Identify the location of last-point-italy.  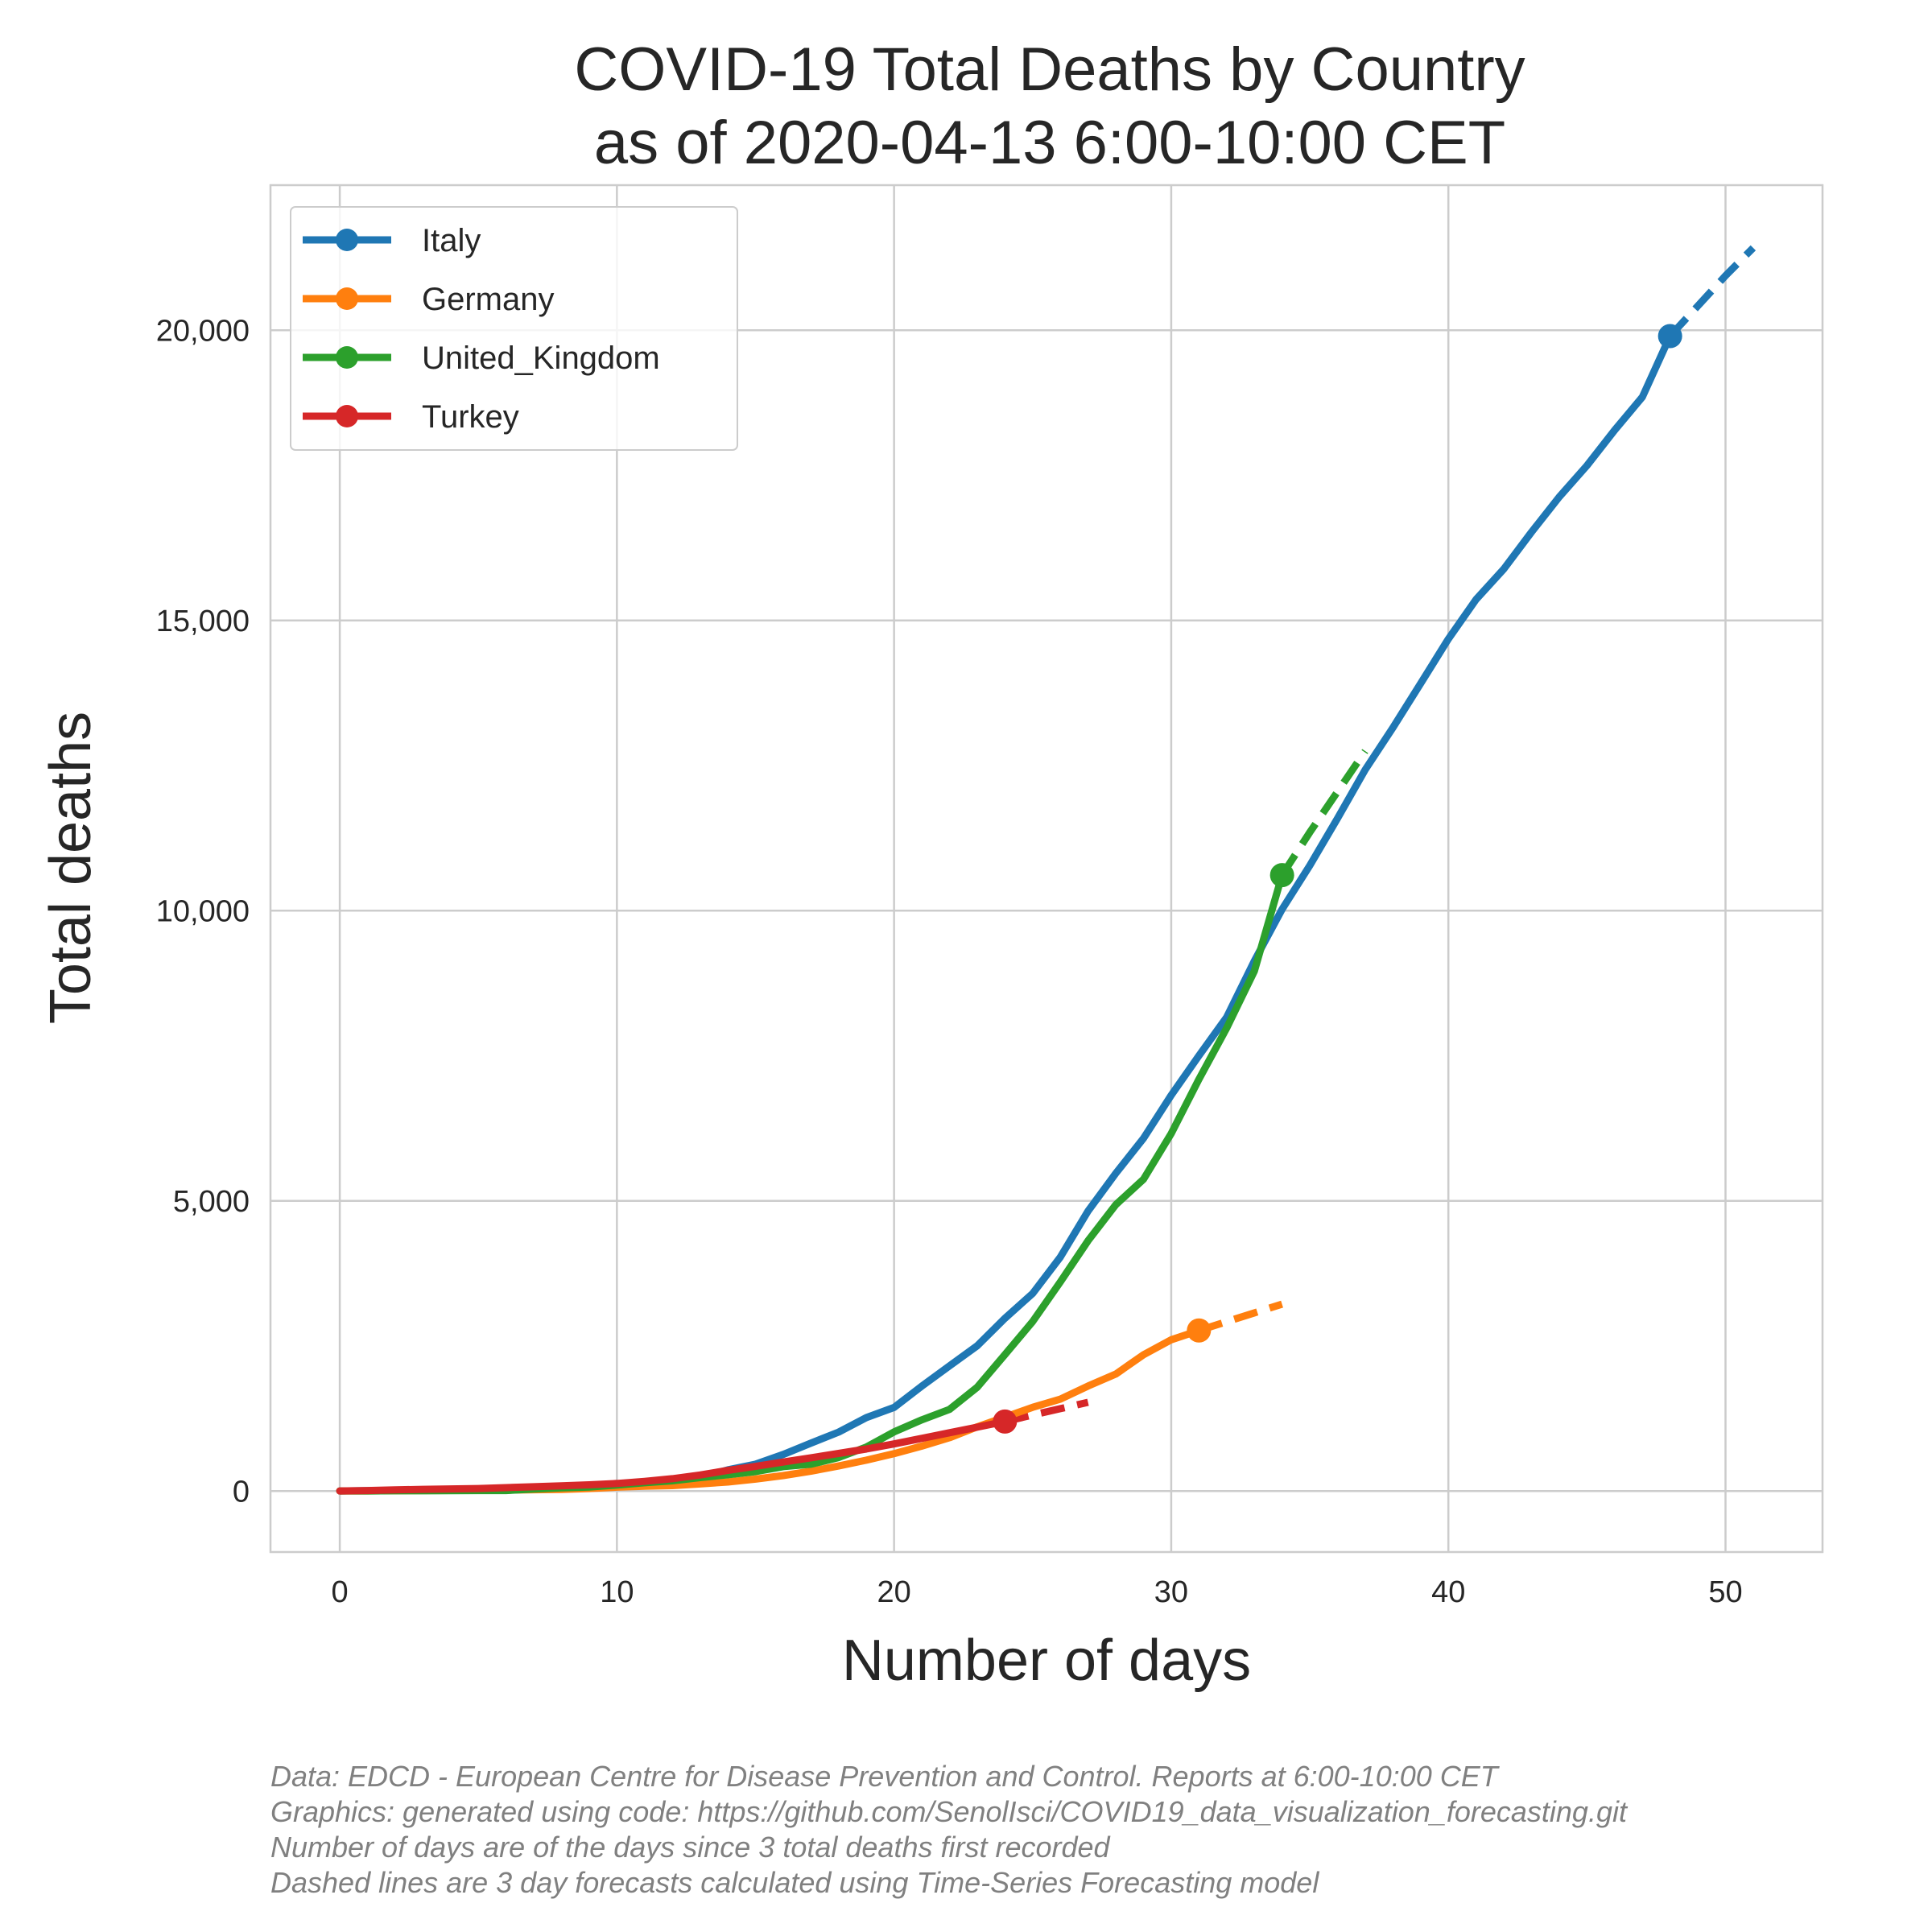
(1669, 336).